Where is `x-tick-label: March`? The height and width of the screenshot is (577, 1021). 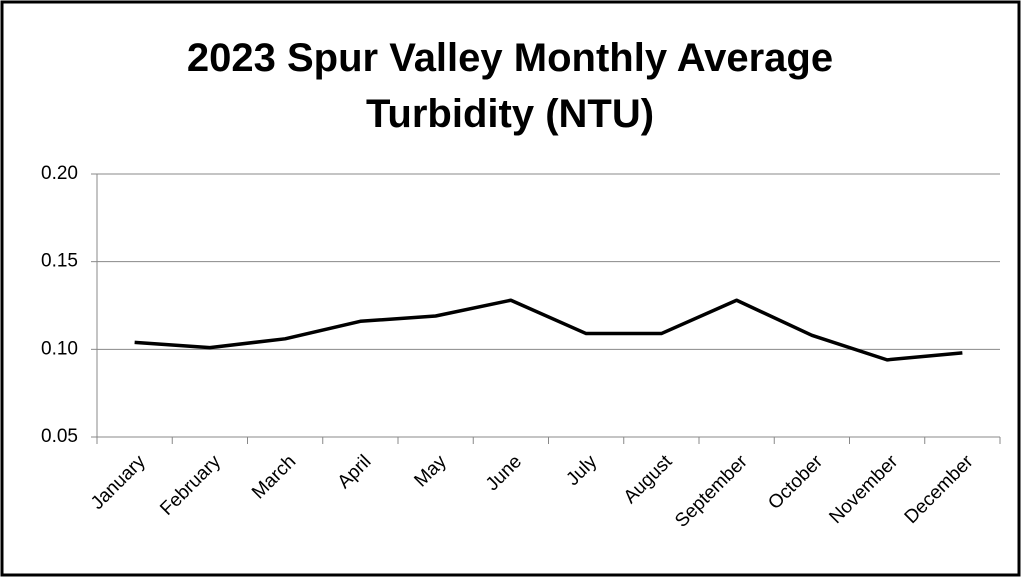 x-tick-label: March is located at coordinates (274, 477).